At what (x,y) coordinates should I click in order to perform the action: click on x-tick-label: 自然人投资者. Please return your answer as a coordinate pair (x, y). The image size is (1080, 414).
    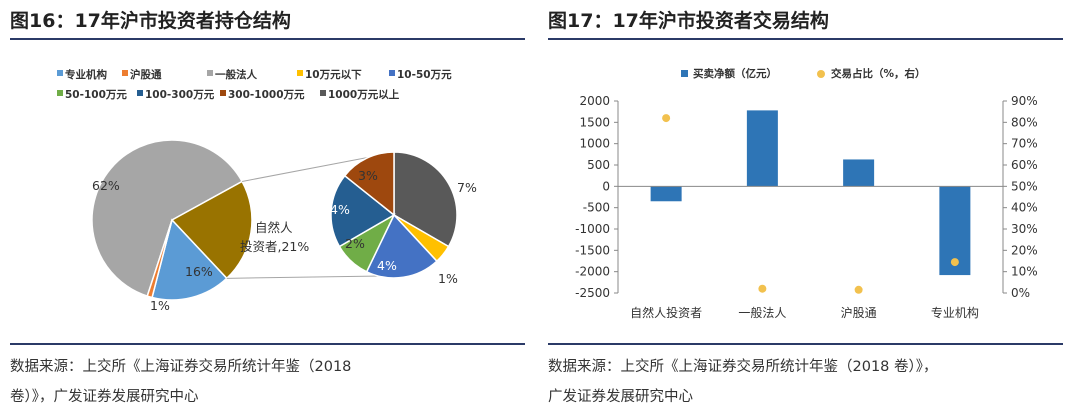
    Looking at the image, I should click on (666, 312).